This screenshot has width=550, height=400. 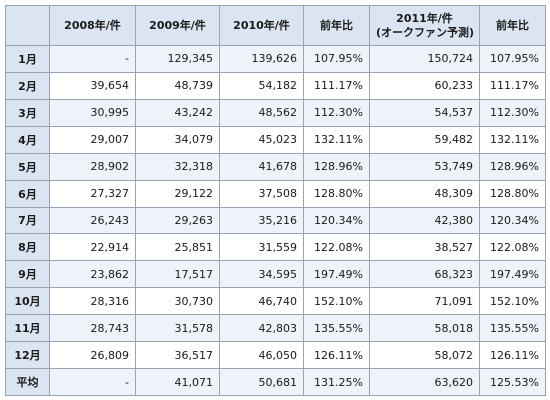 I want to click on row-label: 9月, so click(x=27, y=274).